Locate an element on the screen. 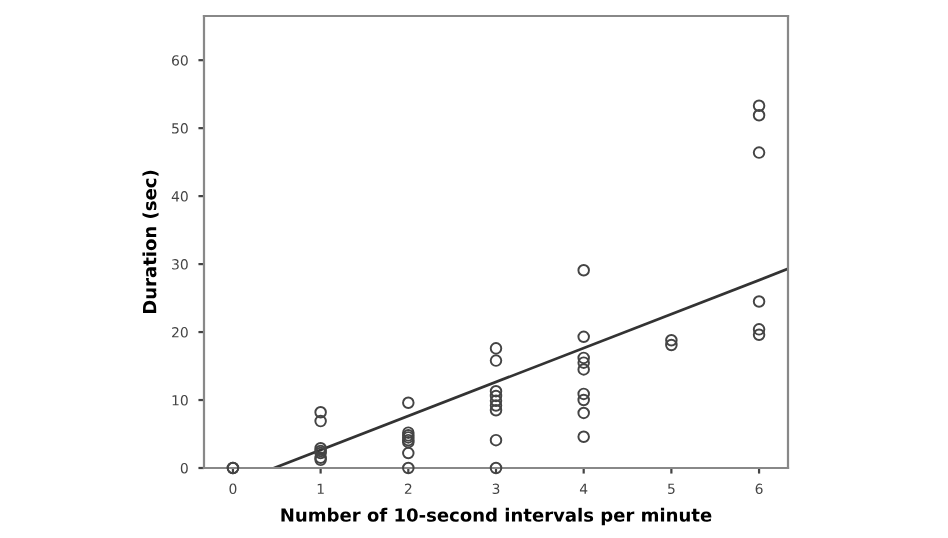  y-axis-title: Duration (sec) is located at coordinates (150, 242).